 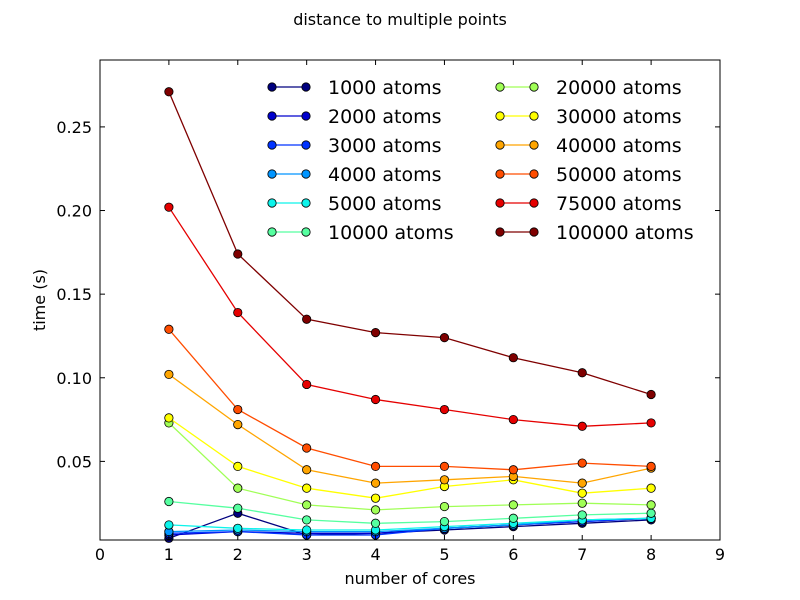 What do you see at coordinates (513, 554) in the screenshot?
I see `x-tick-label: 6` at bounding box center [513, 554].